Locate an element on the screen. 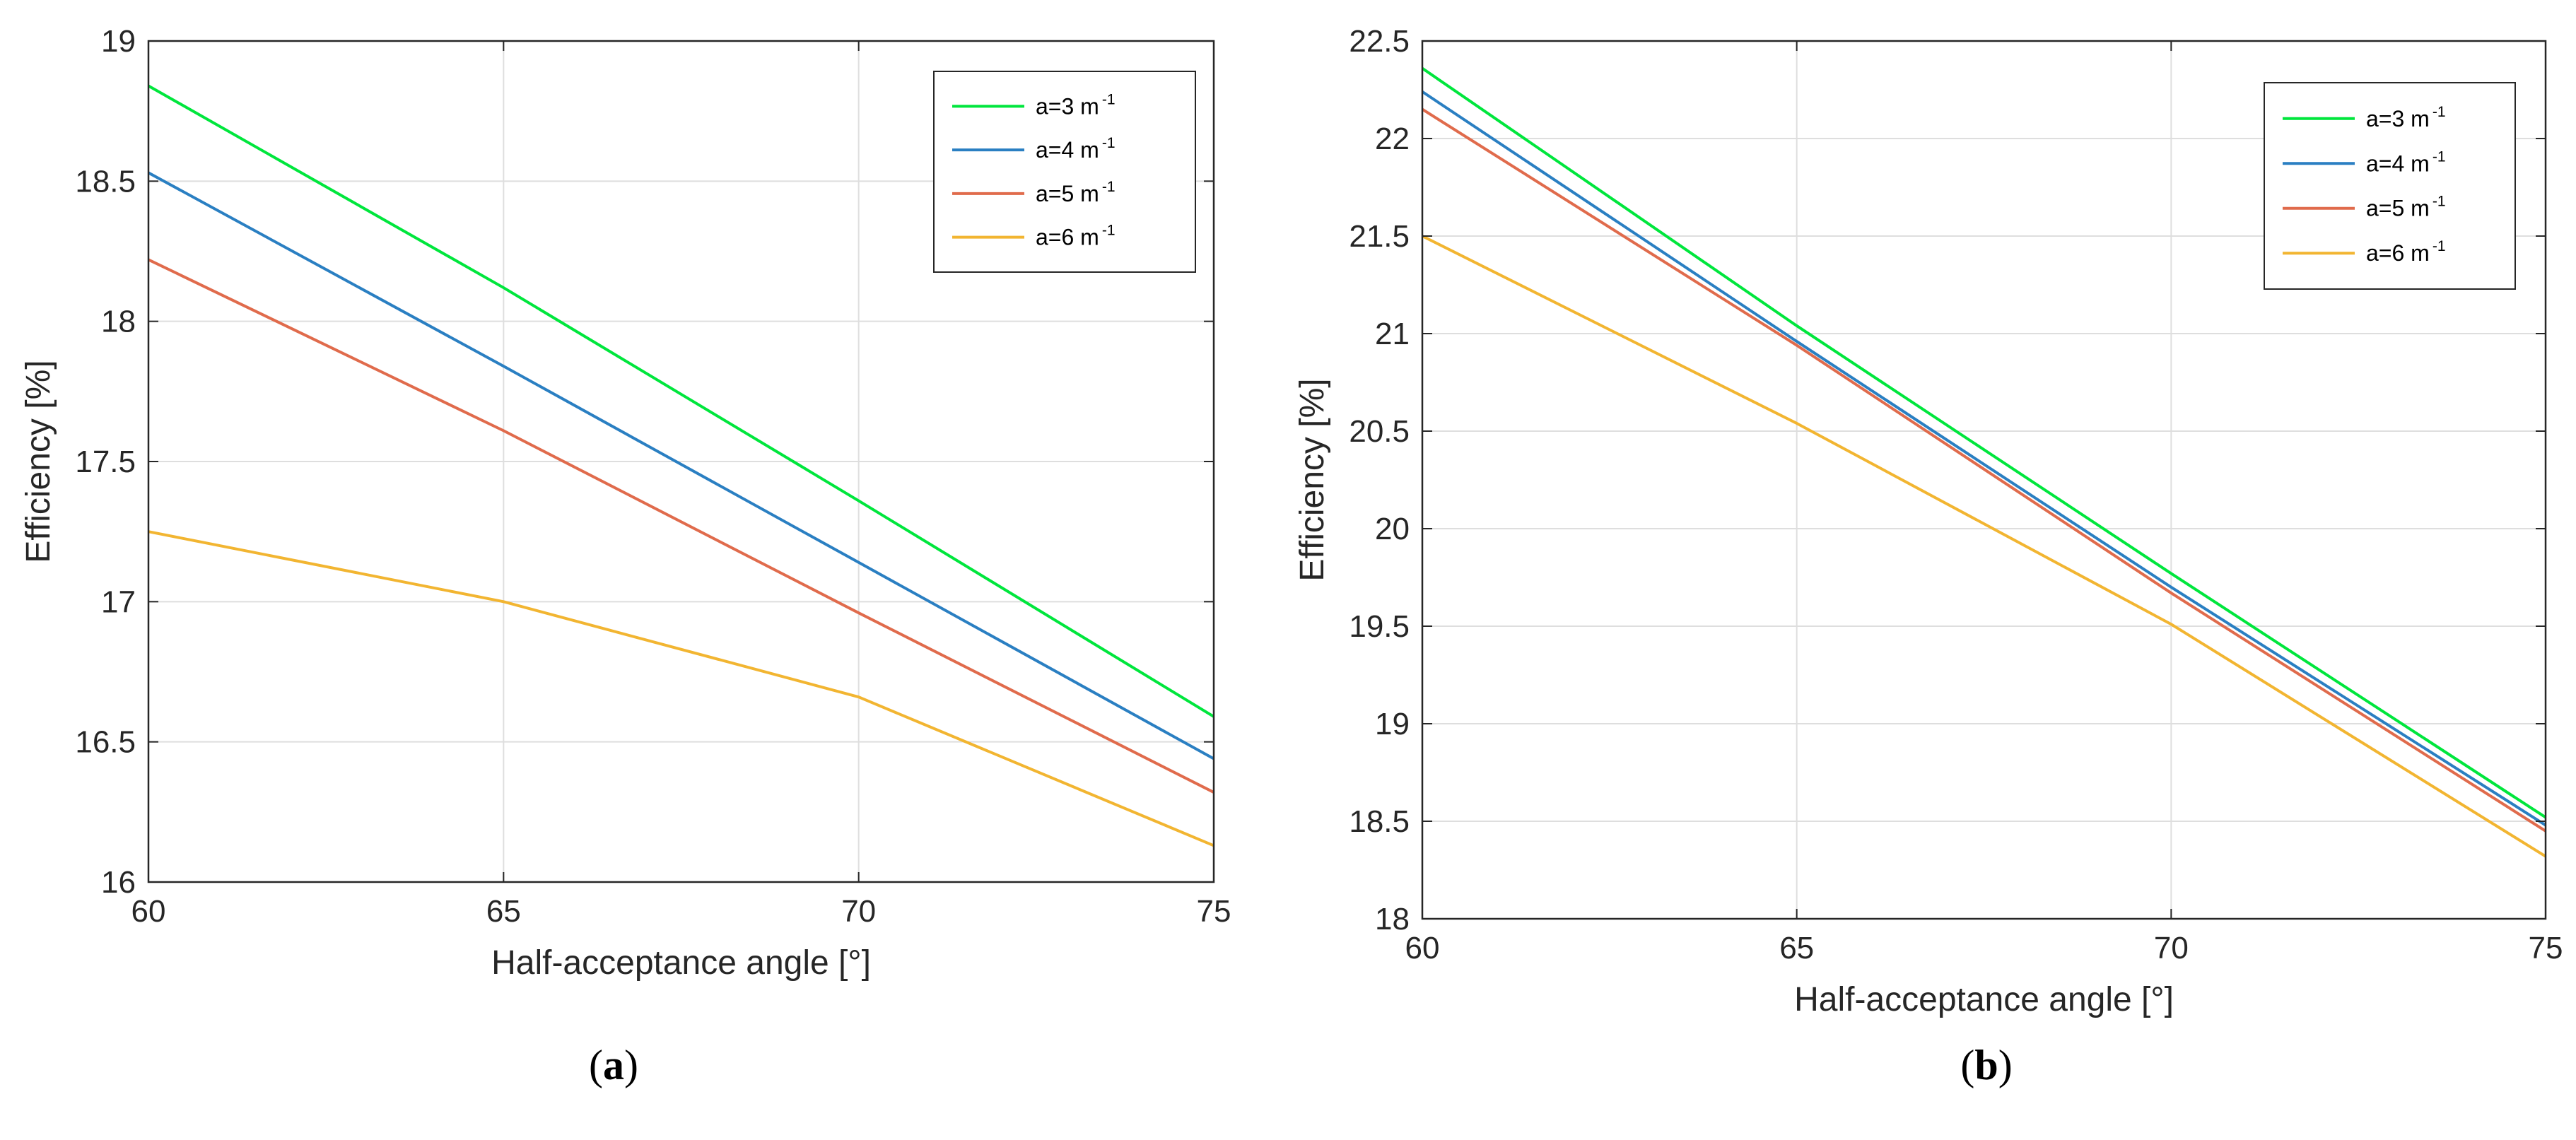 The image size is (2576, 1140). y-tick-label: 16 is located at coordinates (118, 883).